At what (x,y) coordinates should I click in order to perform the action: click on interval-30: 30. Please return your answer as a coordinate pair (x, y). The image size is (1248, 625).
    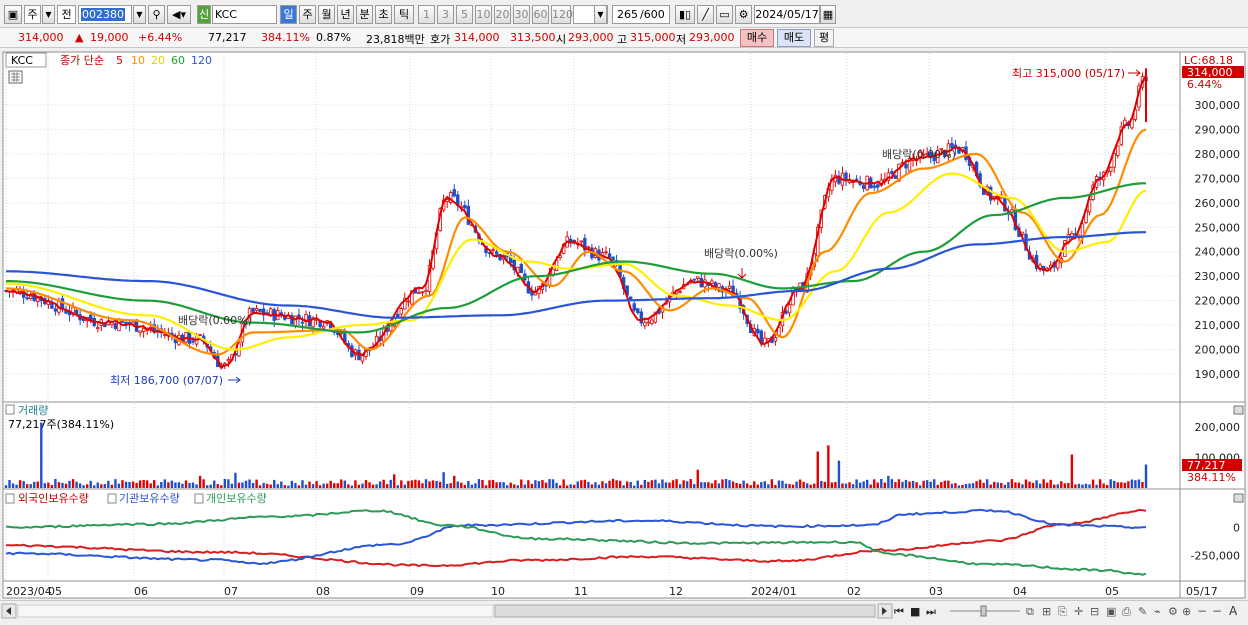
    Looking at the image, I should click on (521, 14).